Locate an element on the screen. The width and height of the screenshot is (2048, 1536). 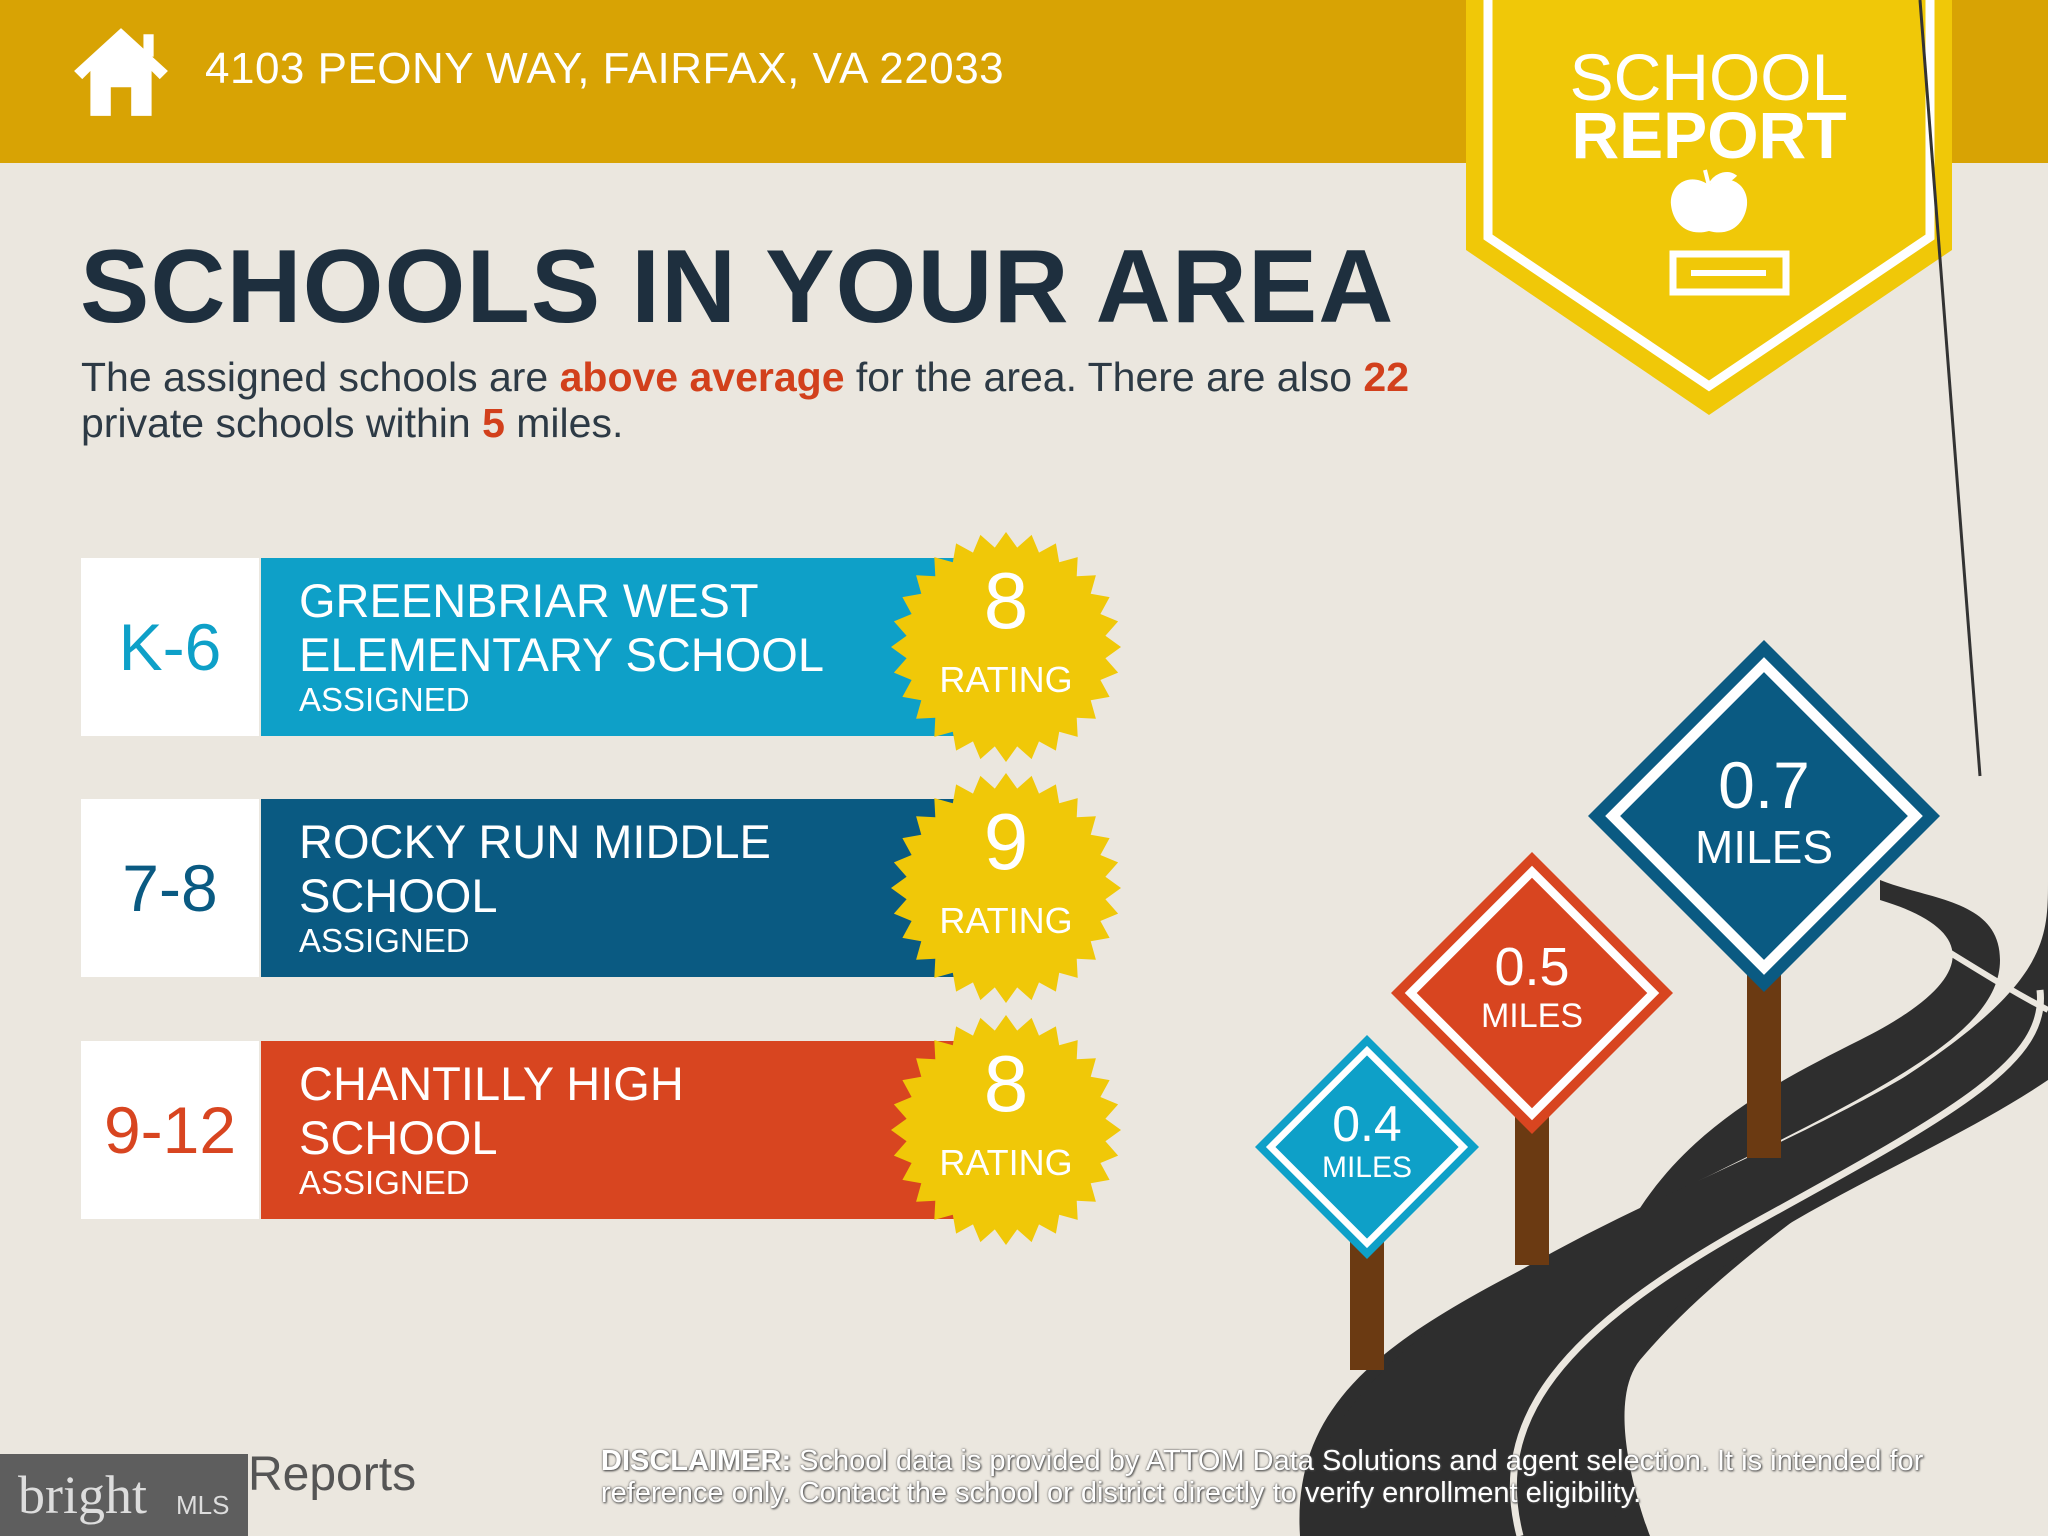
grade-range: 9-12 is located at coordinates (170, 1130).